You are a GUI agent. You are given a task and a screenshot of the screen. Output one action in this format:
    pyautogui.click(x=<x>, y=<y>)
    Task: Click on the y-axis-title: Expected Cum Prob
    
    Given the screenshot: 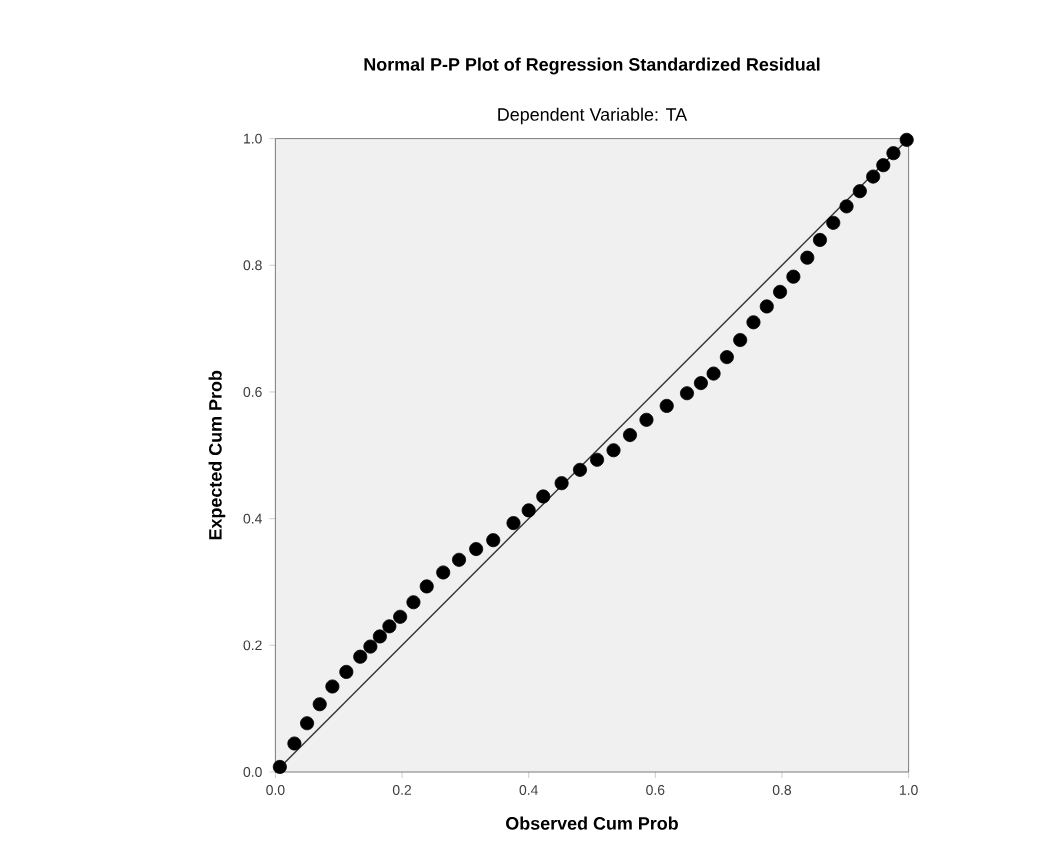 What is the action you would take?
    pyautogui.click(x=217, y=455)
    